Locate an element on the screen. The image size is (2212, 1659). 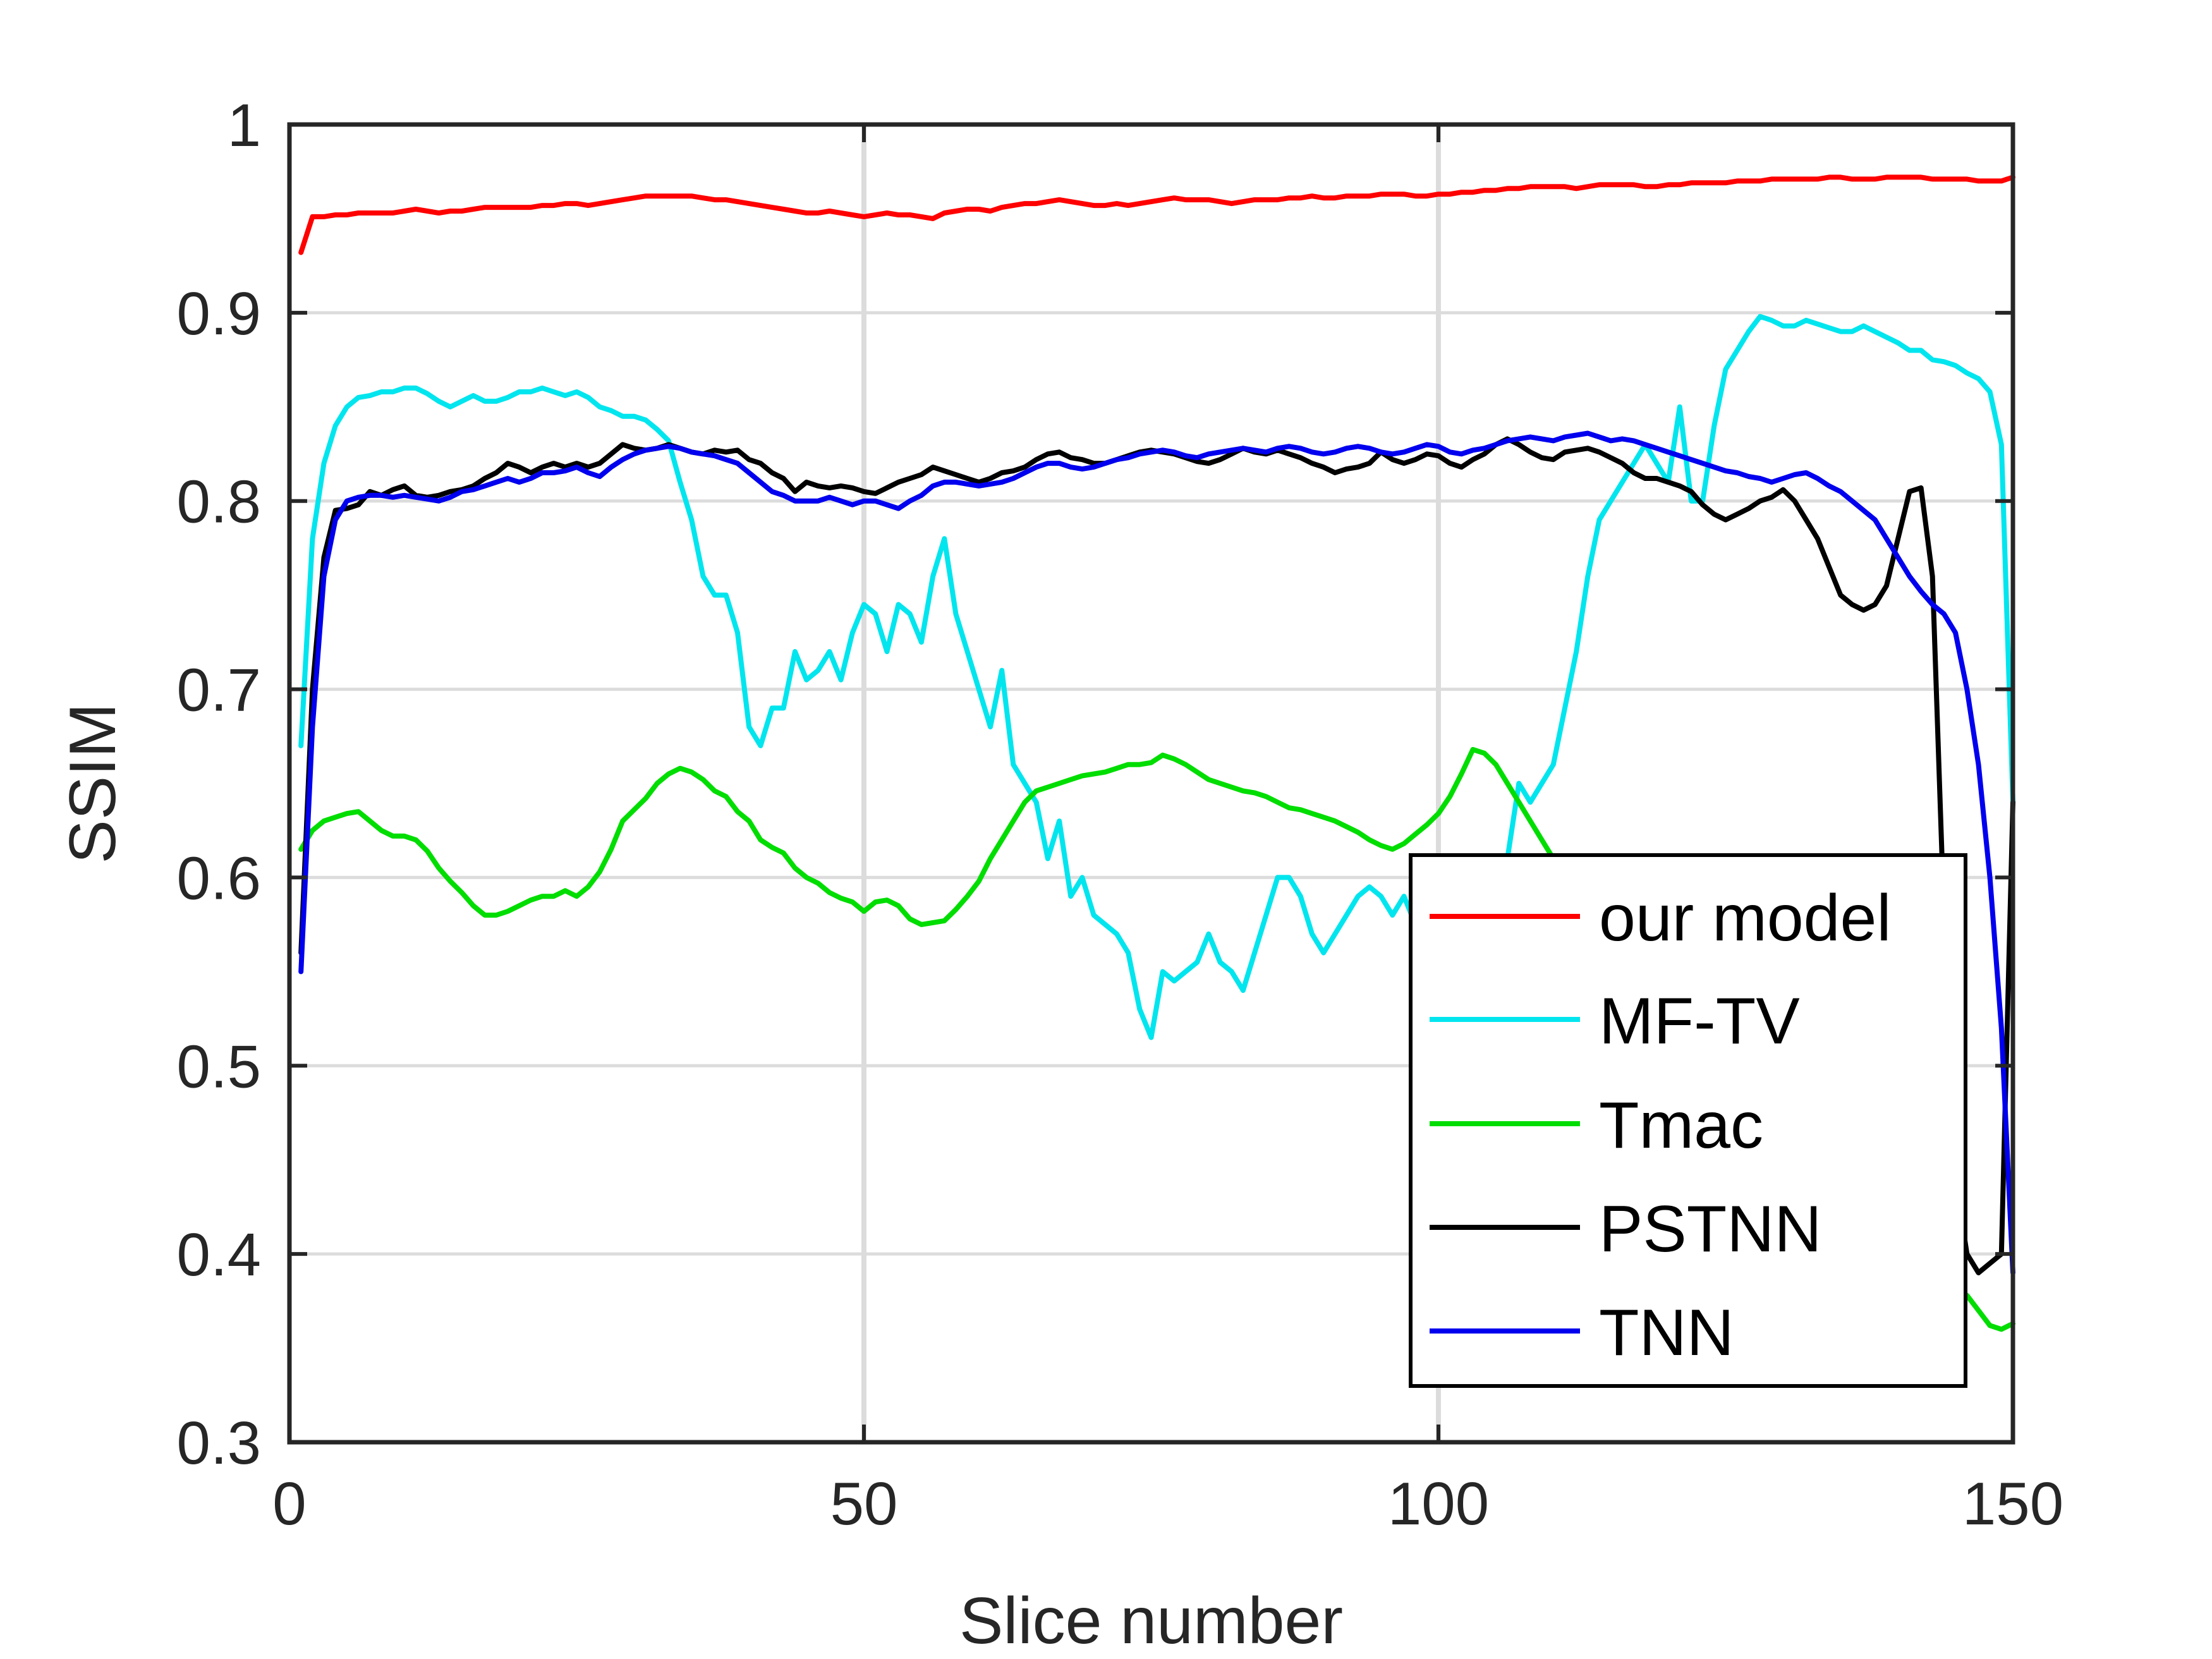
y-tick-label: 0.3 is located at coordinates (219, 1443).